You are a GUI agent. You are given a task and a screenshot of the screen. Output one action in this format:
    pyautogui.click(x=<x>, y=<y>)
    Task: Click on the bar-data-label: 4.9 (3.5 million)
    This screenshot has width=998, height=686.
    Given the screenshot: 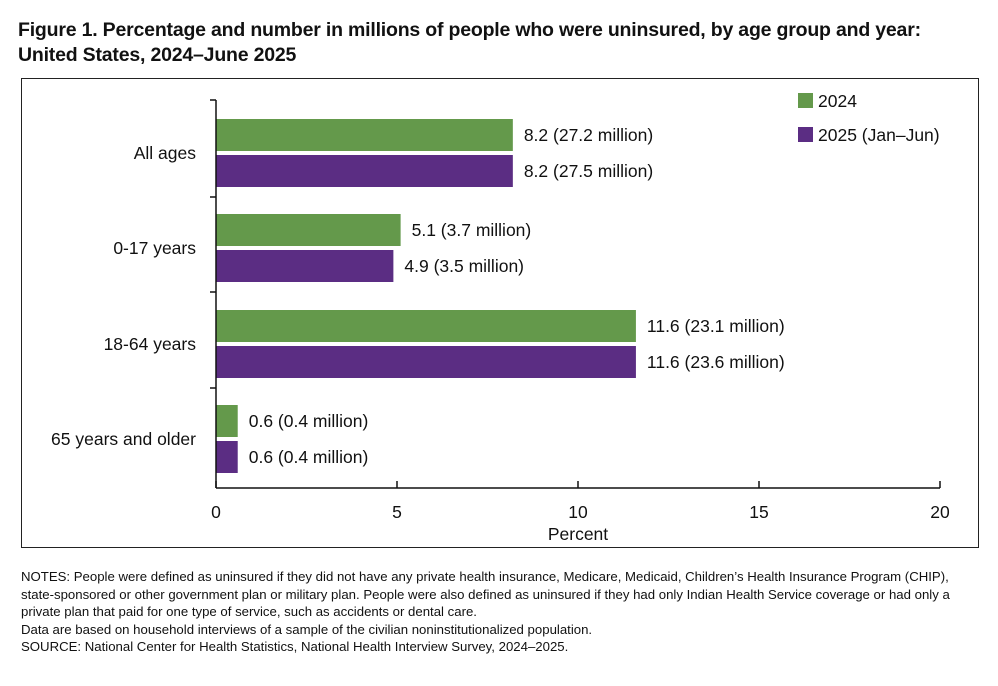 What is the action you would take?
    pyautogui.click(x=464, y=266)
    